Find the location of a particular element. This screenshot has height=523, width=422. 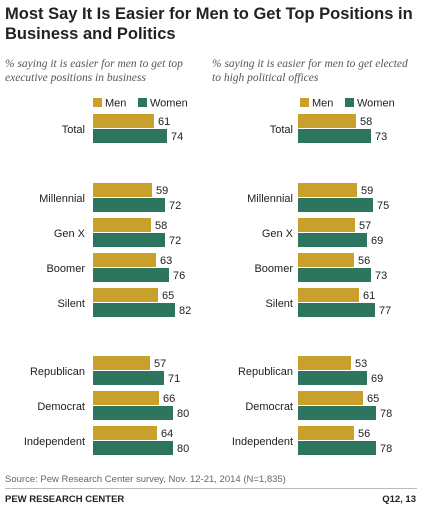

right-category-label: Boomer is located at coordinates (273, 269).